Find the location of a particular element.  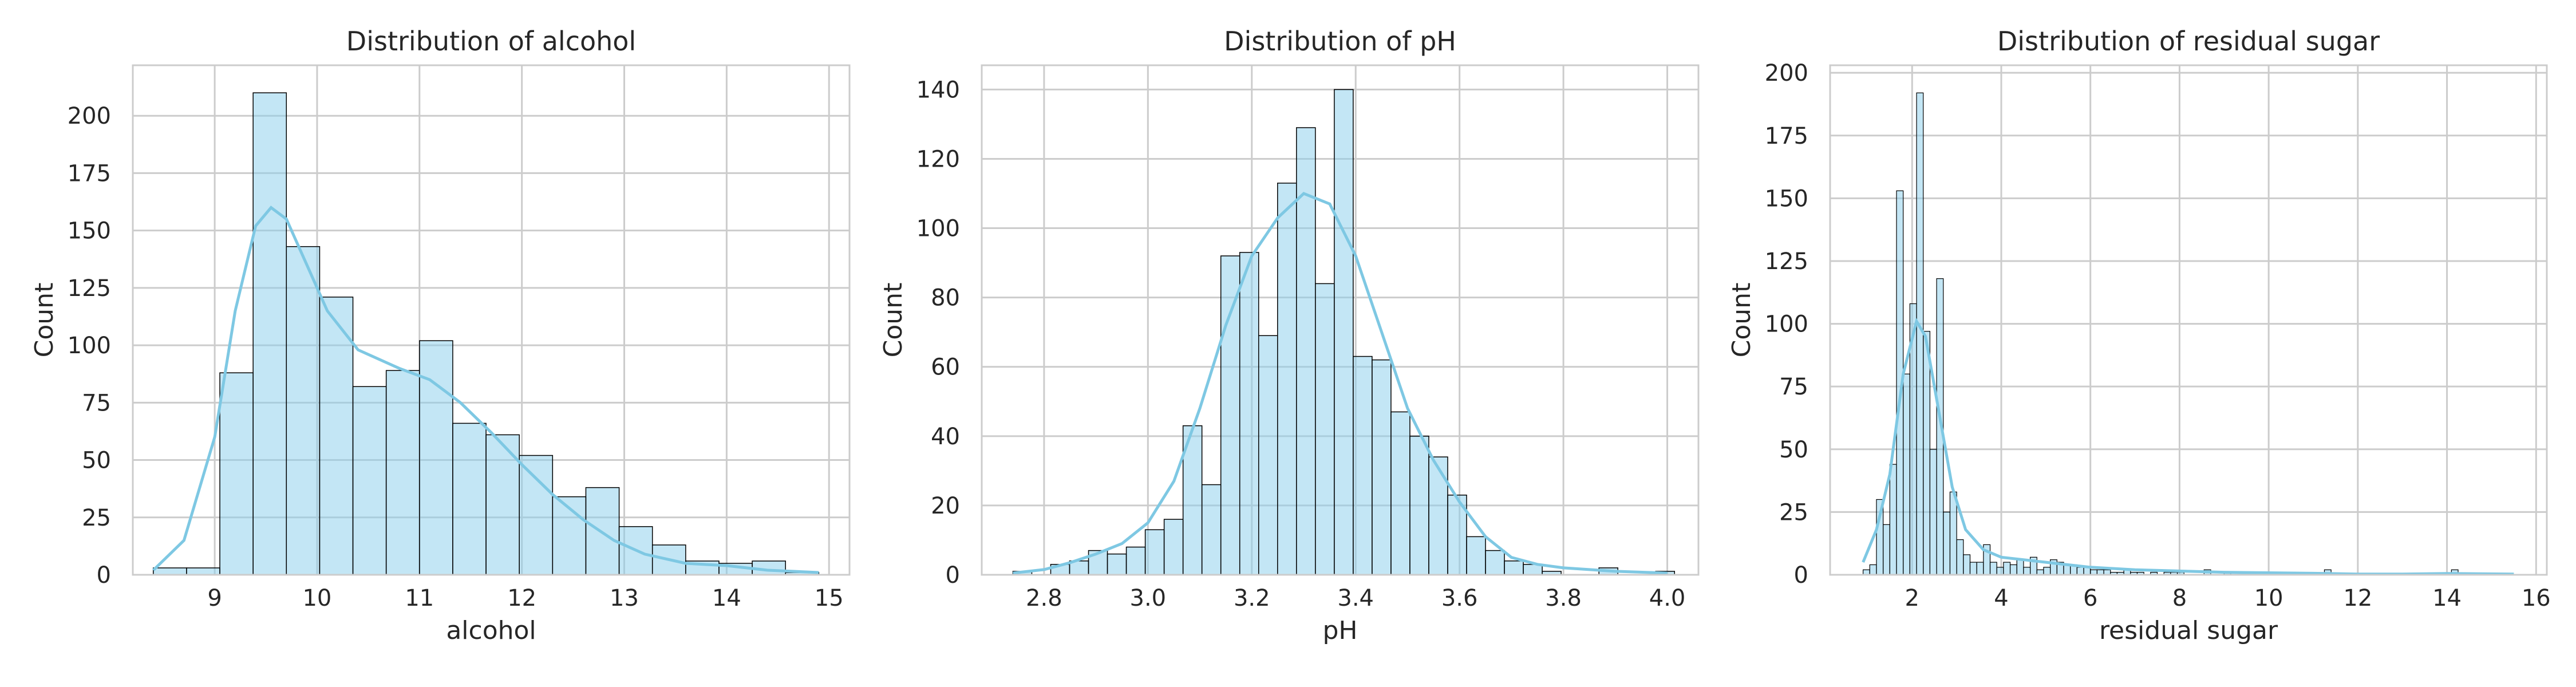

chart-title: Distribution of residual sugar is located at coordinates (2188, 41).